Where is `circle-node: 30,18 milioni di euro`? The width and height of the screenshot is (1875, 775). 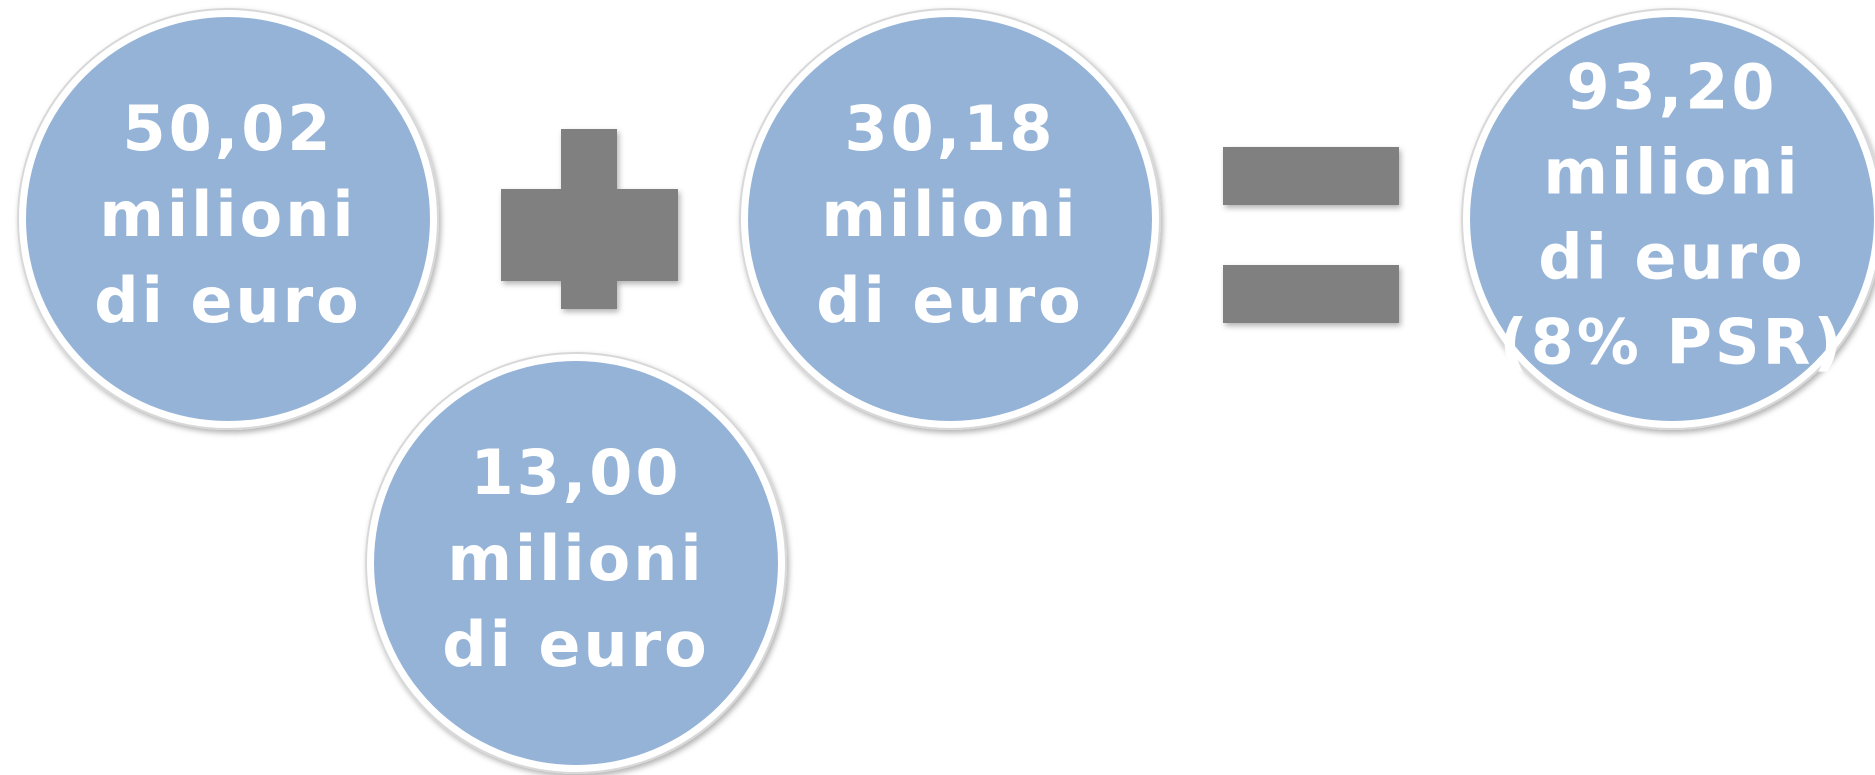 circle-node: 30,18 milioni di euro is located at coordinates (950, 219).